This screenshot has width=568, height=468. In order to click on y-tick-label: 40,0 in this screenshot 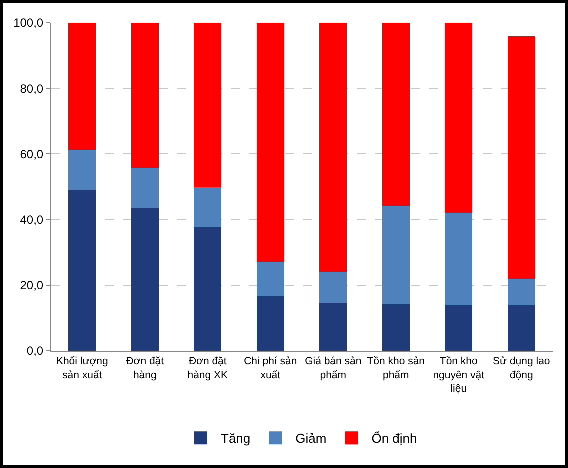, I will do `click(32, 220)`.